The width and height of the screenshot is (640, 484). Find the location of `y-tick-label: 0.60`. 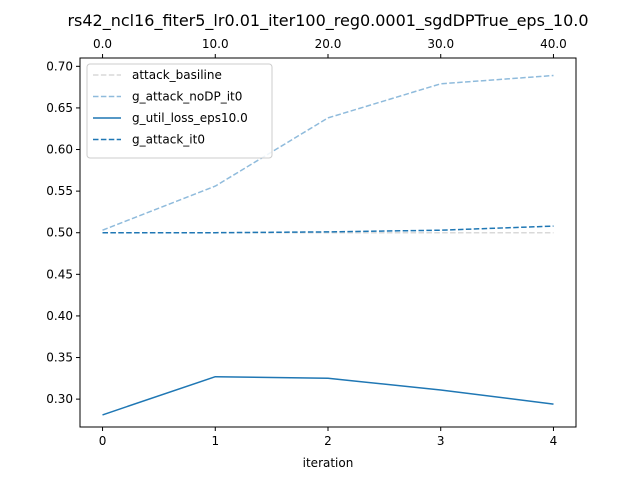

y-tick-label: 0.60 is located at coordinates (59, 150).